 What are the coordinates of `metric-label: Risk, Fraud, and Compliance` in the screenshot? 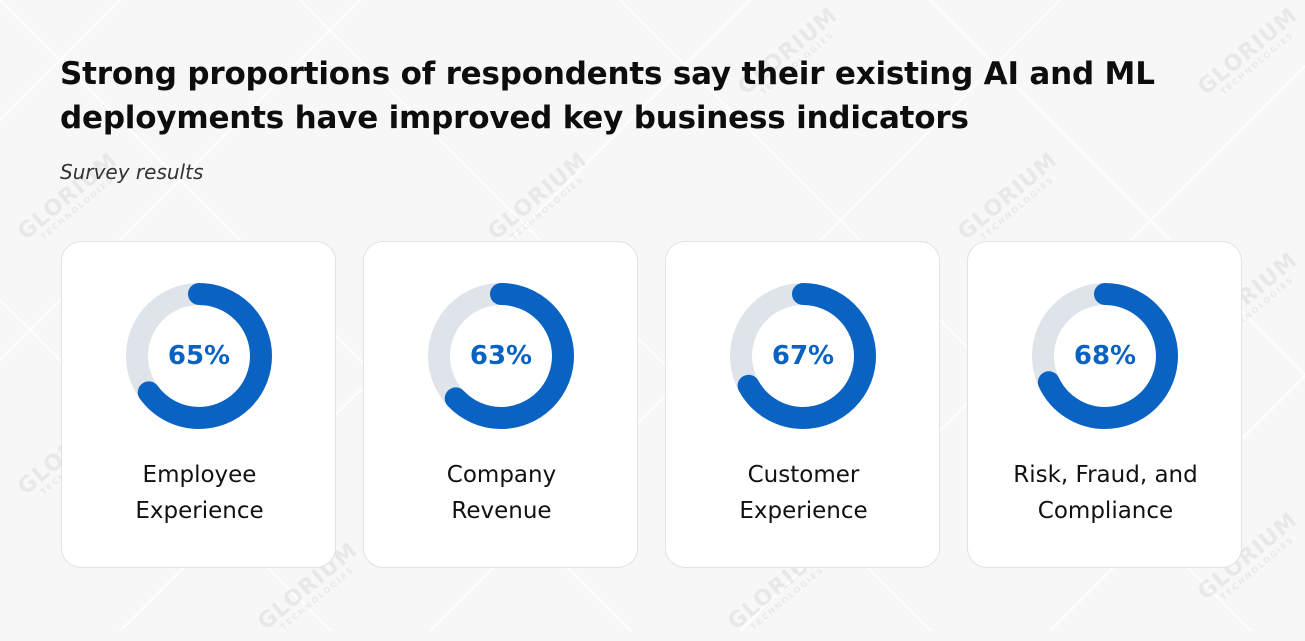 It's located at (1105, 493).